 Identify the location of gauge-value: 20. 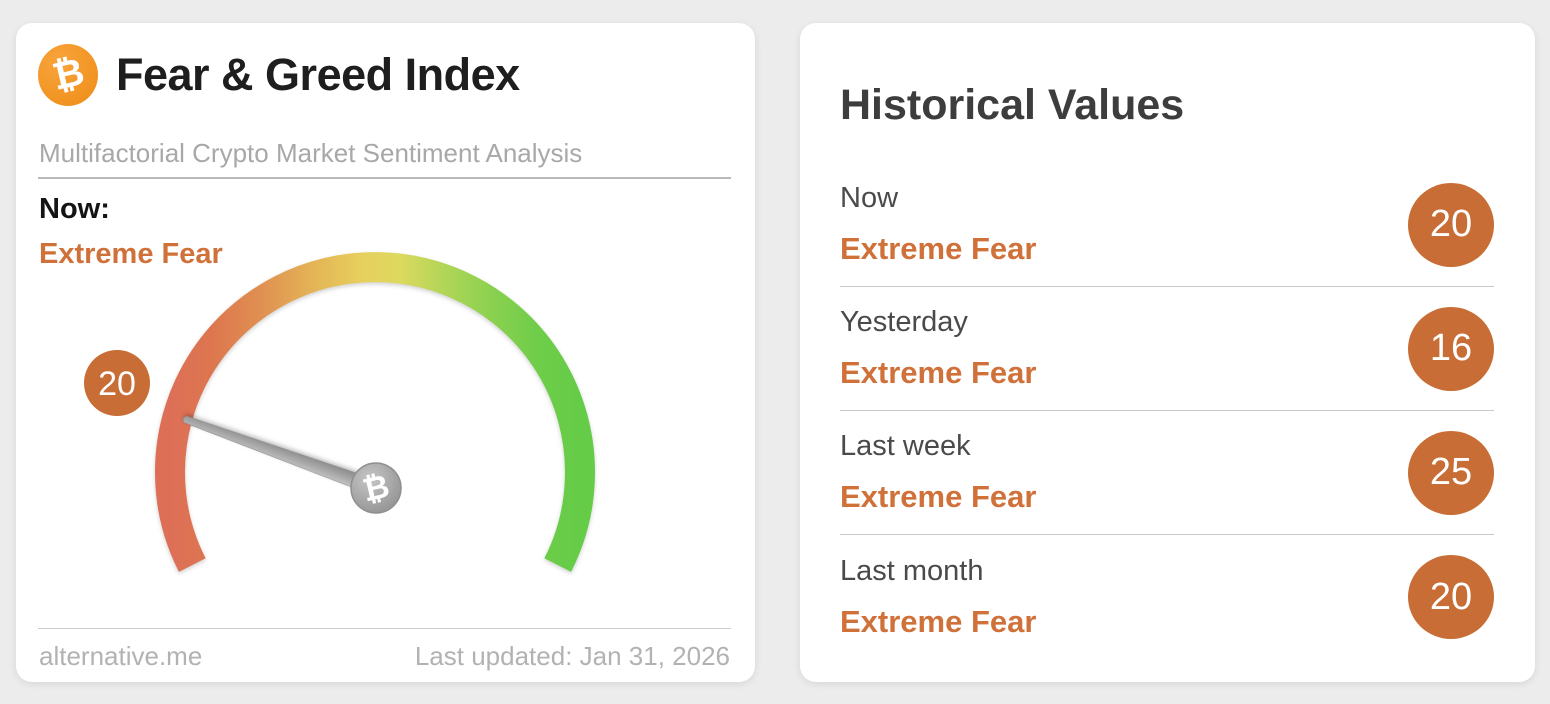
(117, 384).